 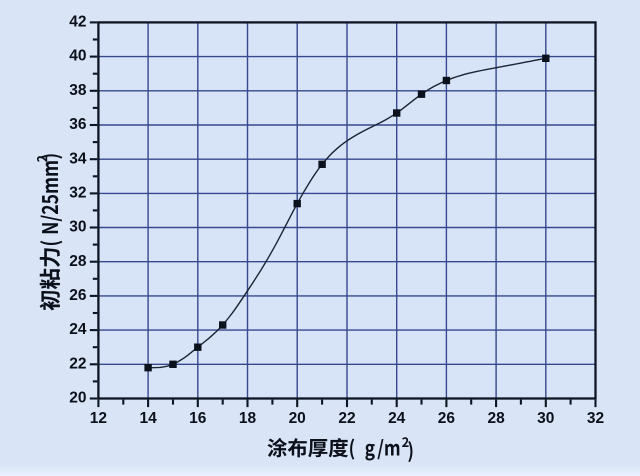 What do you see at coordinates (148, 418) in the screenshot?
I see `svg-text: 14` at bounding box center [148, 418].